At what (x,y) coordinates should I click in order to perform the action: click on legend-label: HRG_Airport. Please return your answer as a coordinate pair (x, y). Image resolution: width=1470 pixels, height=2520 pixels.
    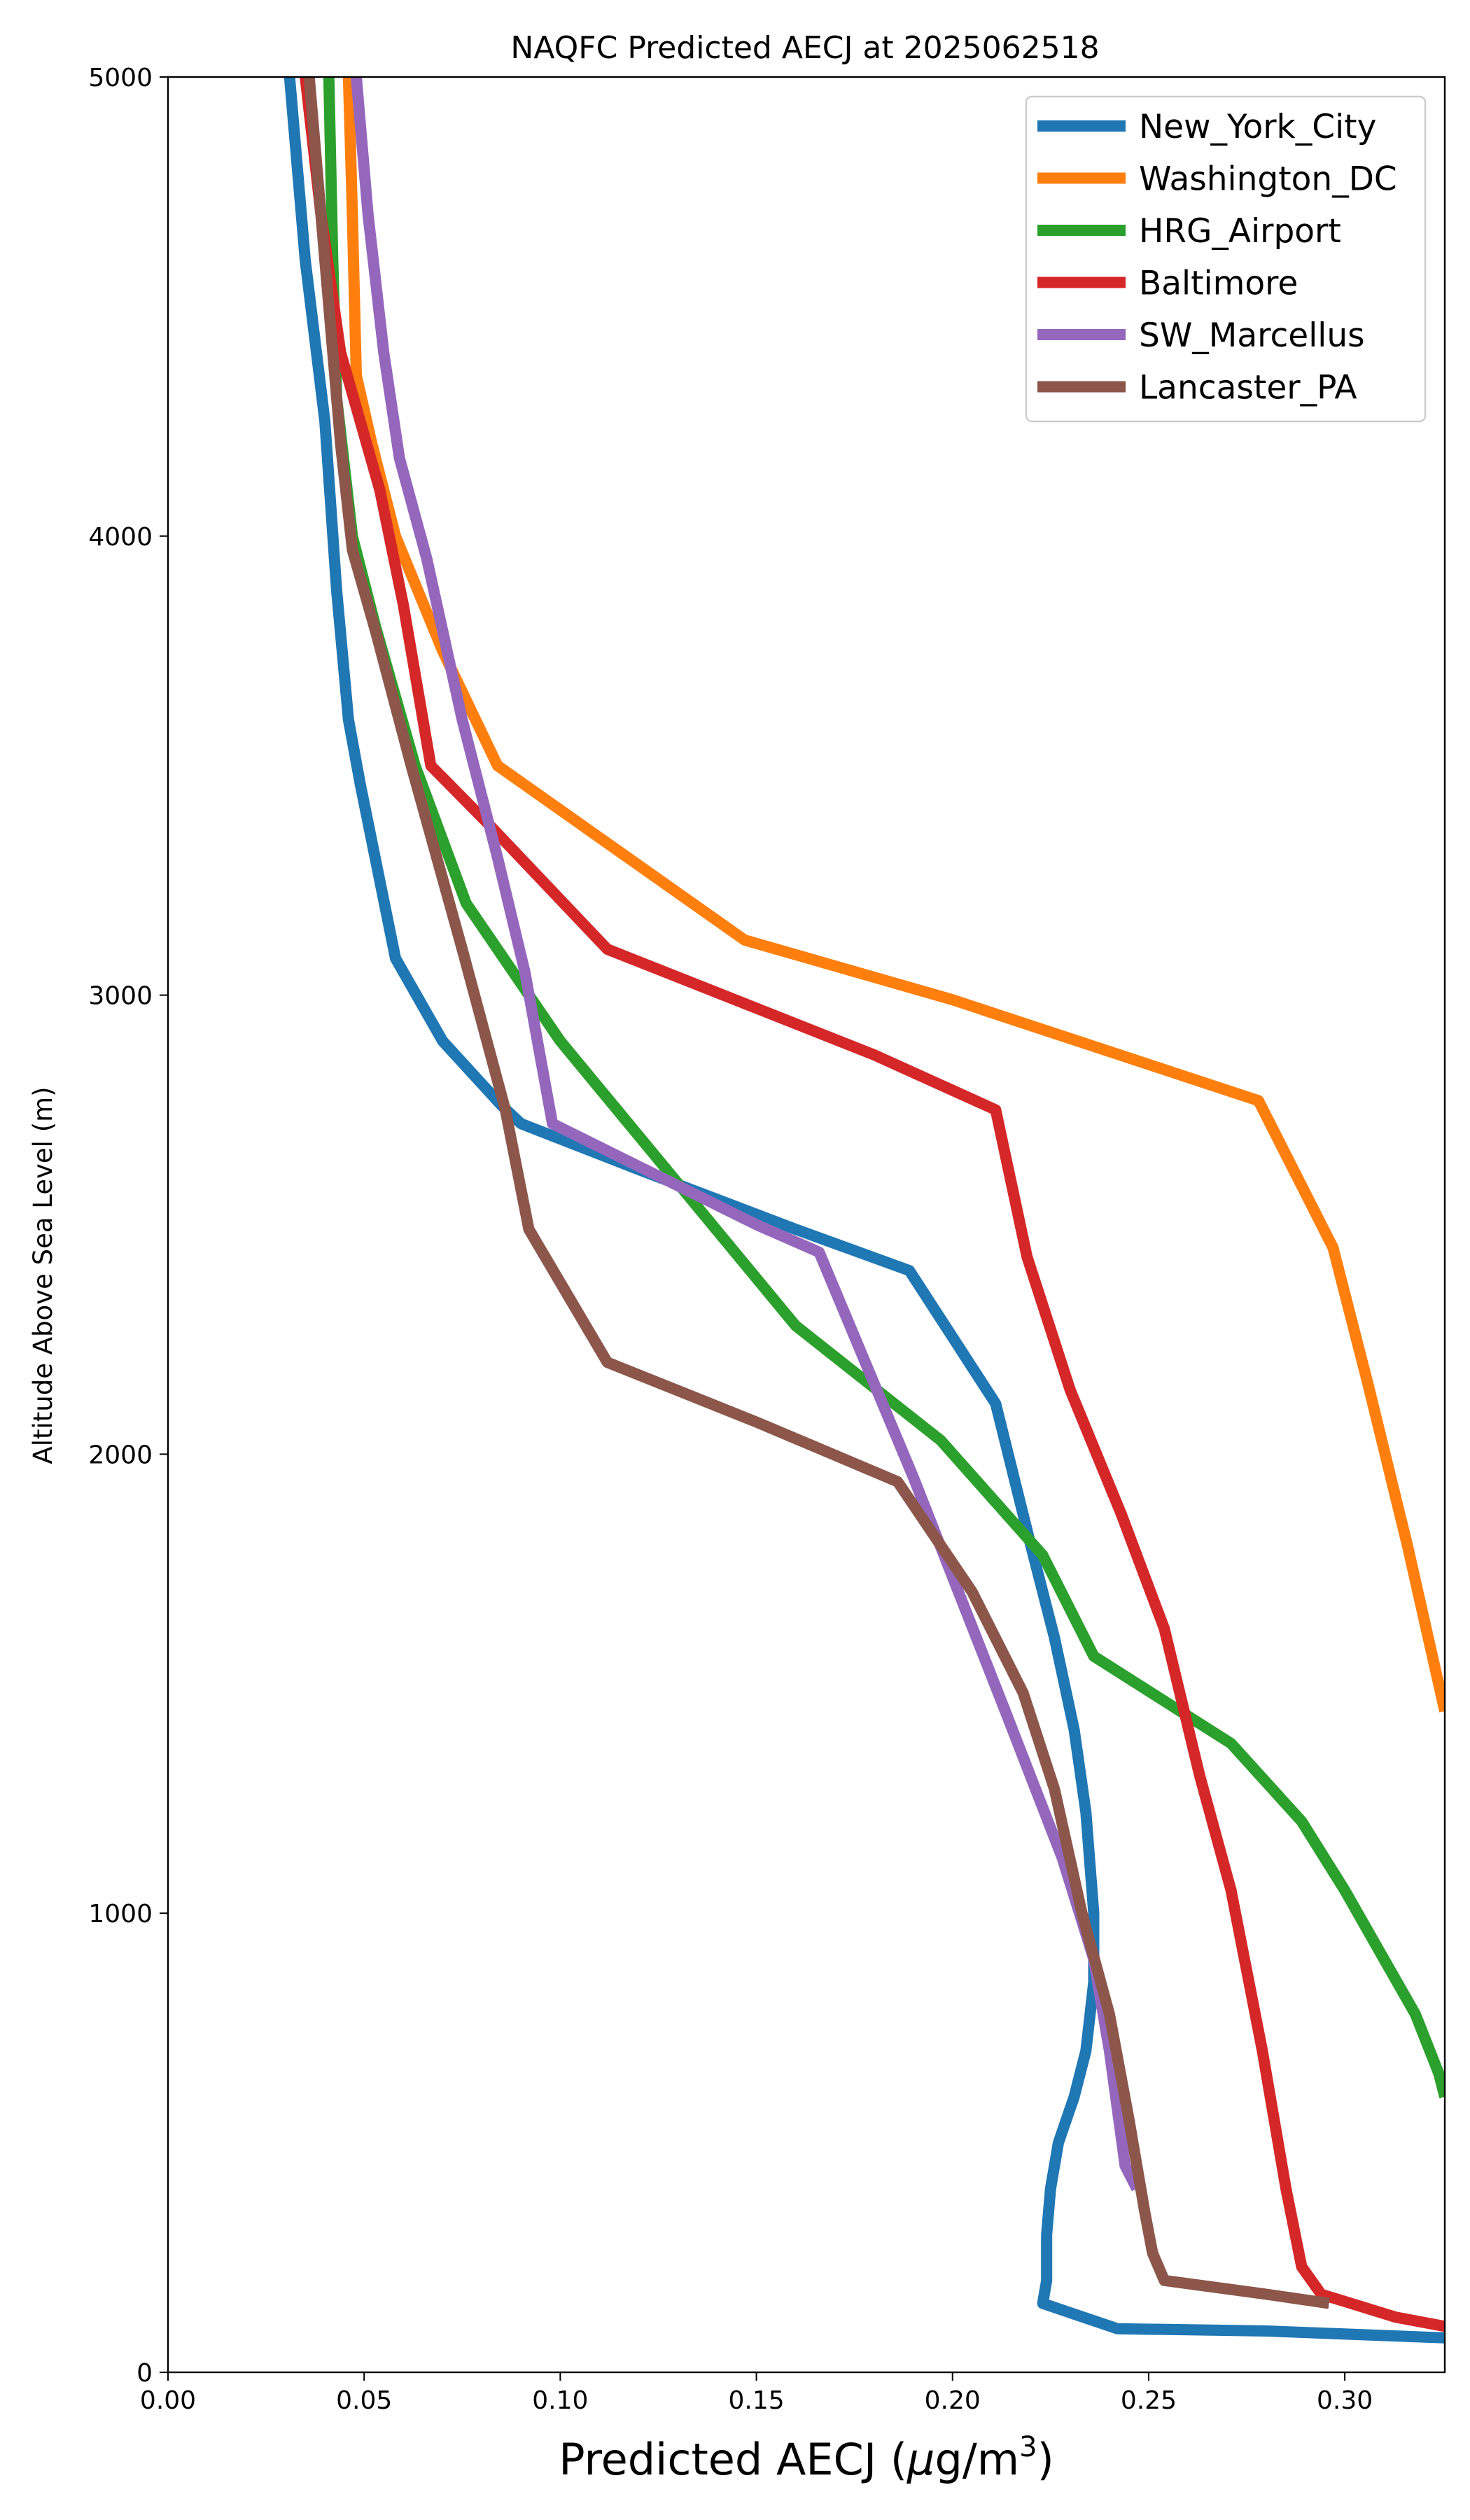
    Looking at the image, I should click on (1240, 231).